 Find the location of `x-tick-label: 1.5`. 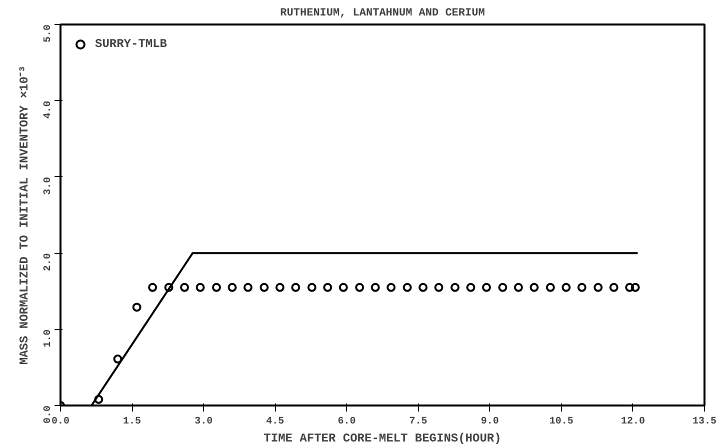

x-tick-label: 1.5 is located at coordinates (132, 422).